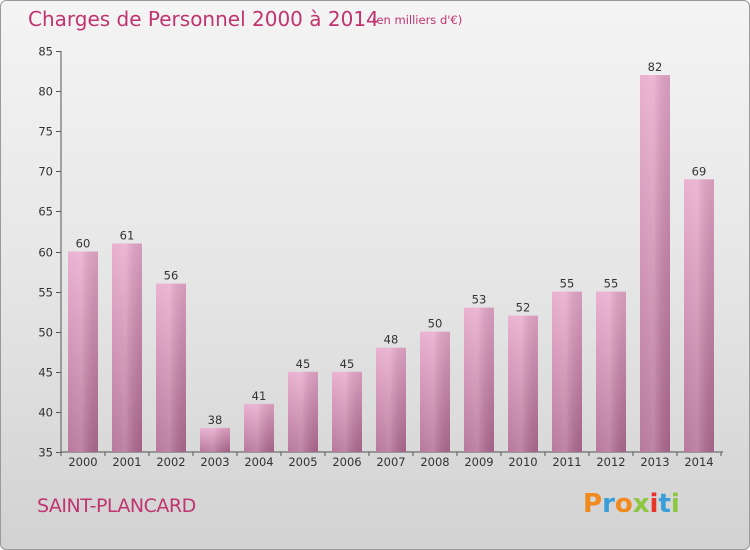  Describe the element at coordinates (45, 293) in the screenshot. I see `y-tick-label: 55` at that location.